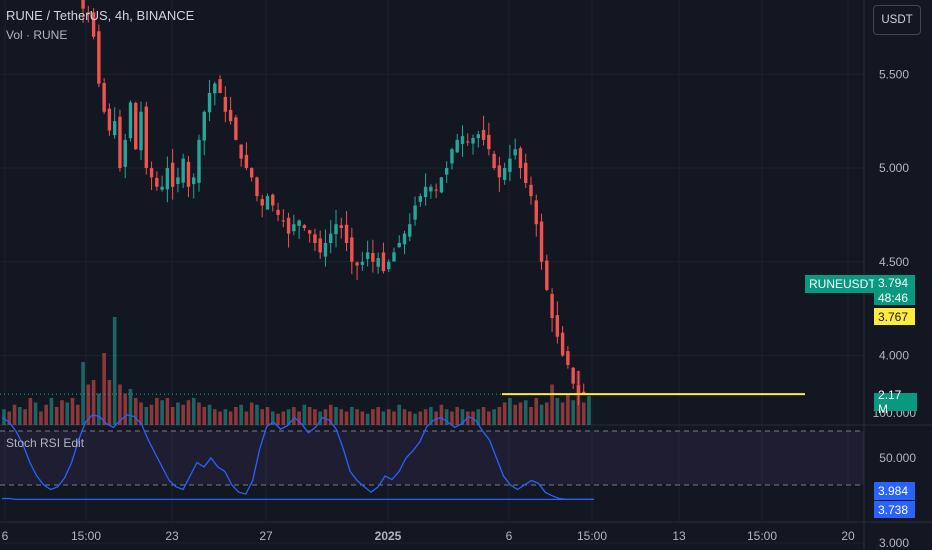 Image resolution: width=932 pixels, height=550 pixels. Describe the element at coordinates (266, 536) in the screenshot. I see `time-tick-label: 27` at that location.